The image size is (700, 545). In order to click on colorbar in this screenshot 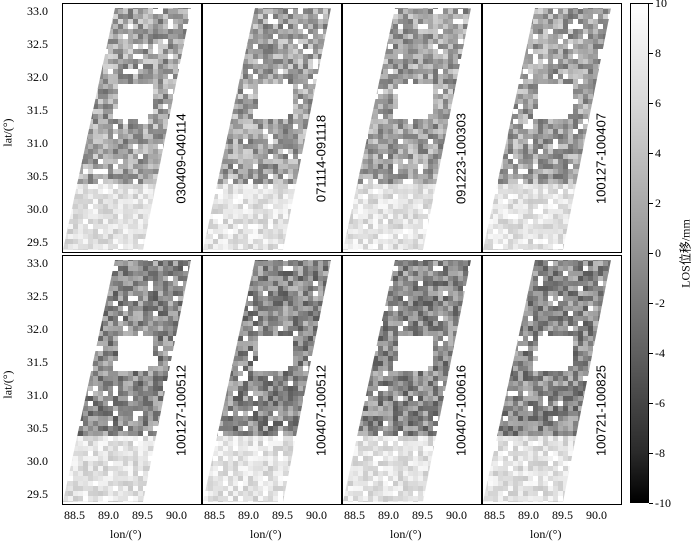, I will do `click(639, 253)`.